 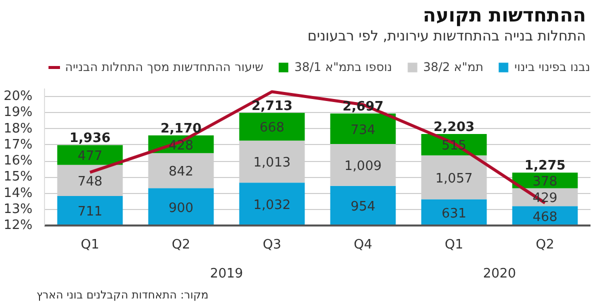 I want to click on data-label: 900, so click(x=181, y=208).